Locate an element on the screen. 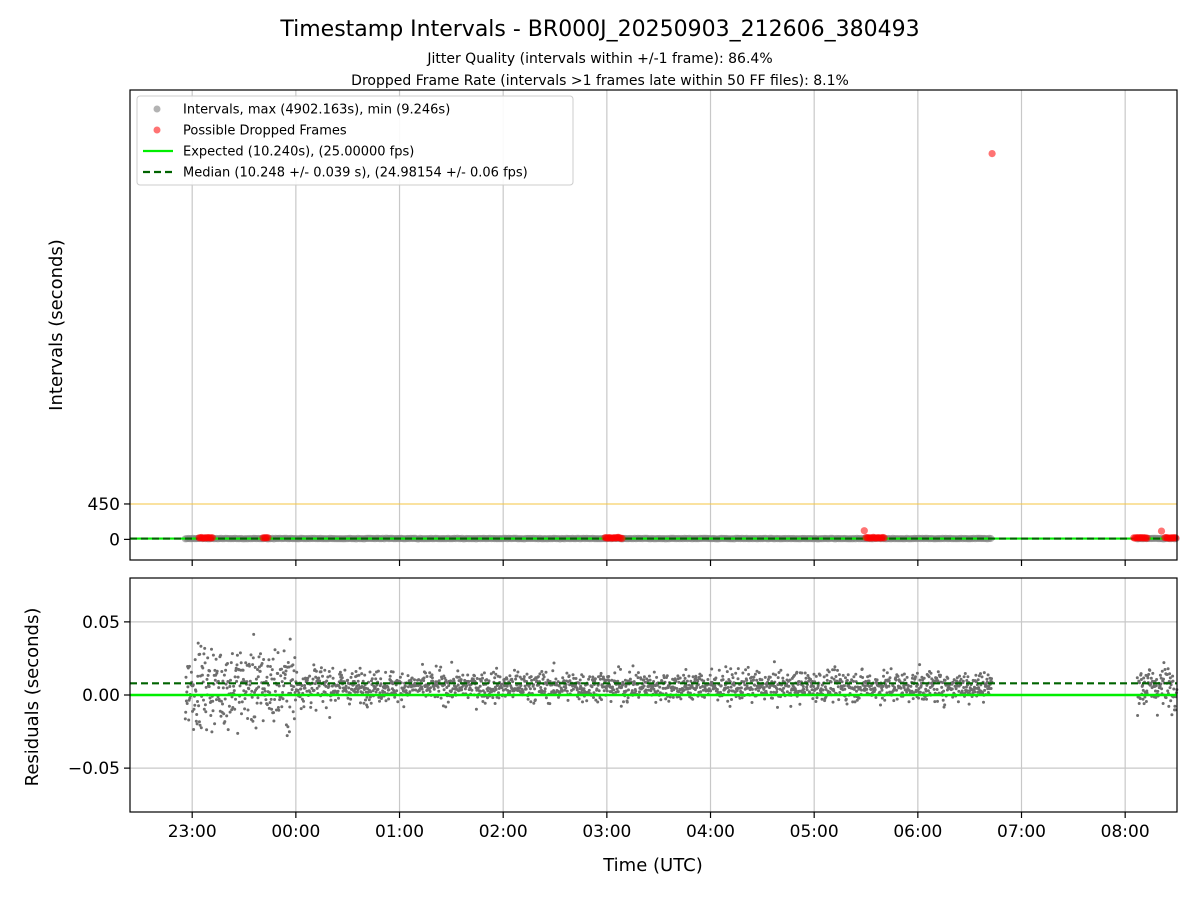 The height and width of the screenshot is (900, 1200). x-tick-label: 23:00 is located at coordinates (192, 832).